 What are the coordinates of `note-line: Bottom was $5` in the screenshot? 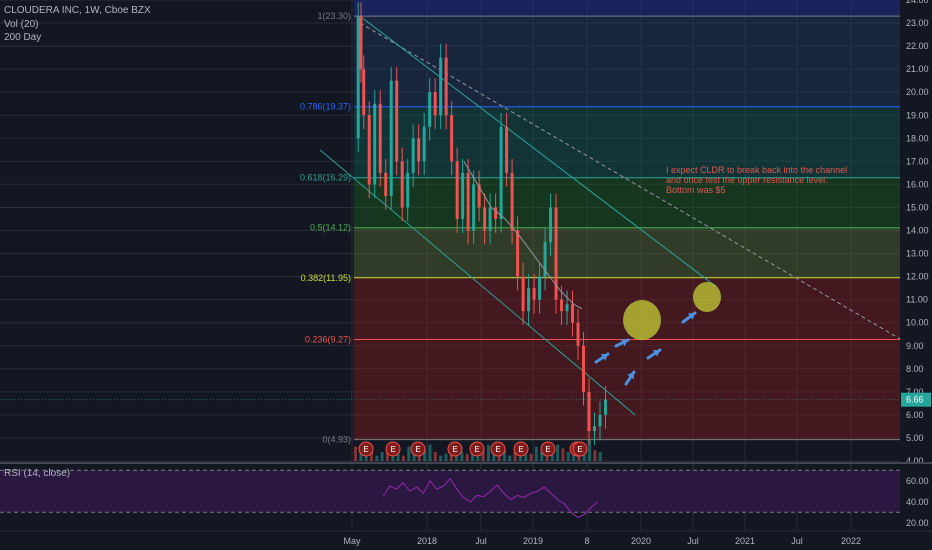 It's located at (696, 190).